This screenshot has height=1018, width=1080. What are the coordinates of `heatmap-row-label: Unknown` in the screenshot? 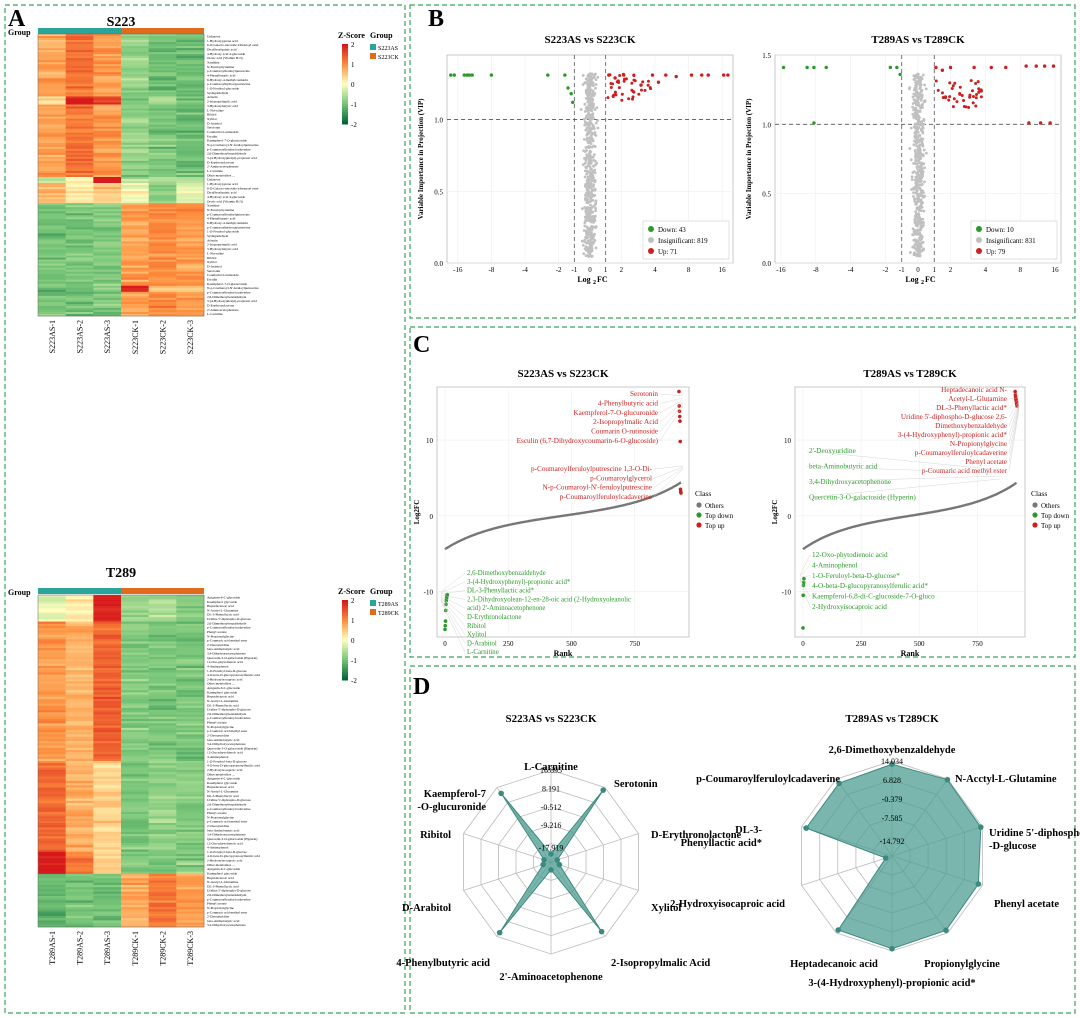 It's located at (214, 37).